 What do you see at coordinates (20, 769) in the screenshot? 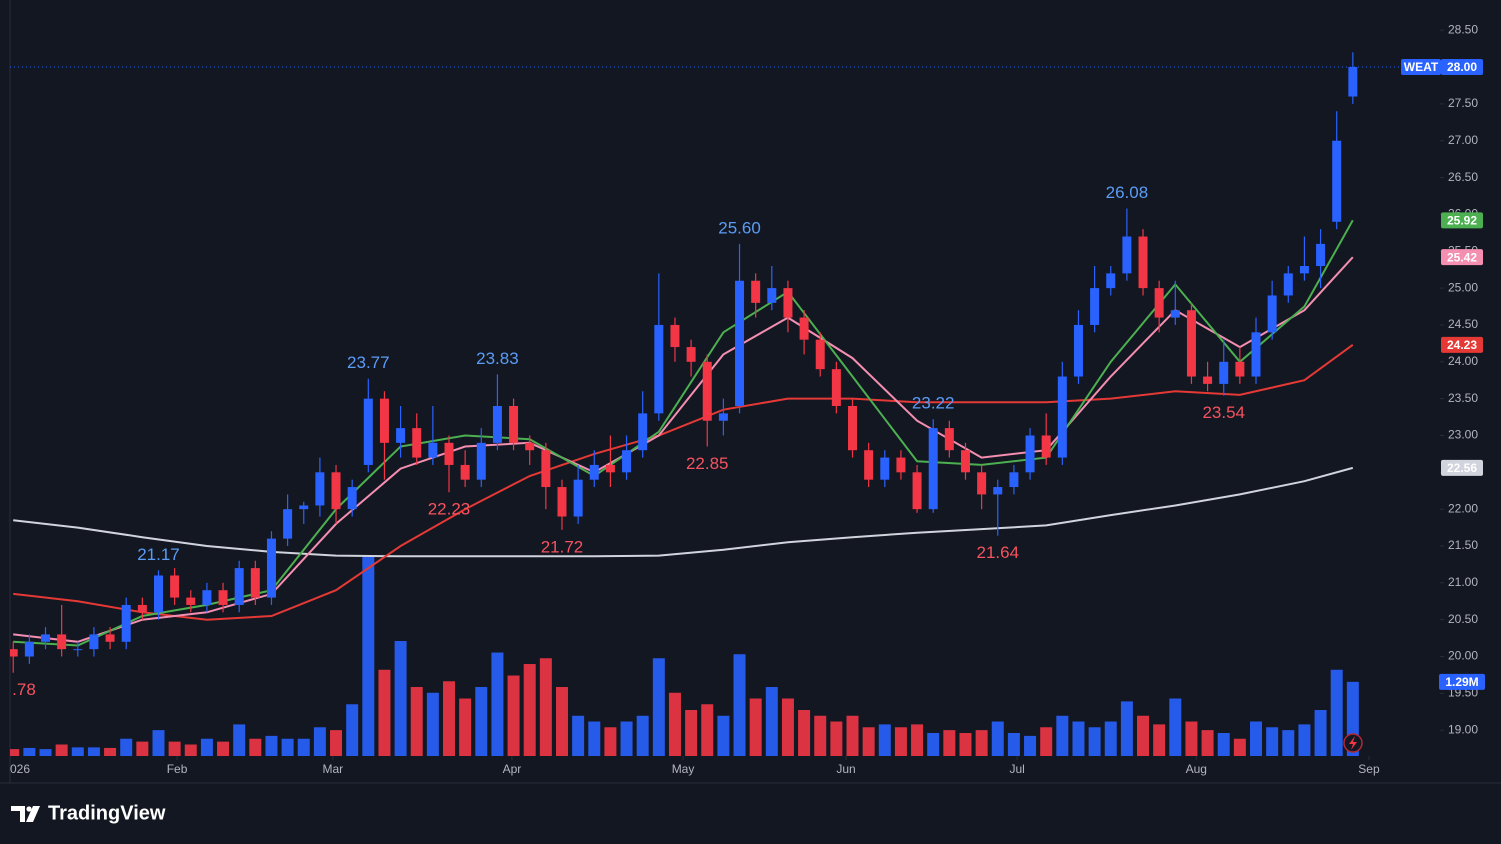
I see `x-tick-label: 026` at bounding box center [20, 769].